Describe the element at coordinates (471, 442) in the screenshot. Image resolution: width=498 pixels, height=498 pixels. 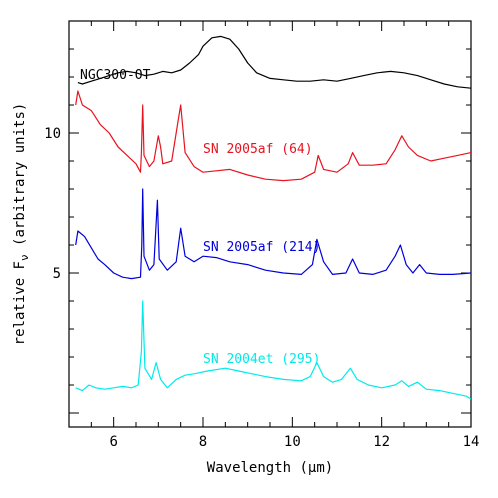
I see `x-tick-label: 14` at that location.